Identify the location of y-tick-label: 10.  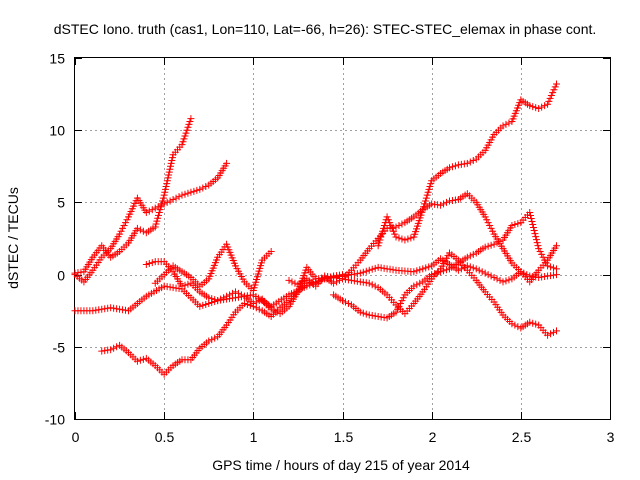
(57, 131).